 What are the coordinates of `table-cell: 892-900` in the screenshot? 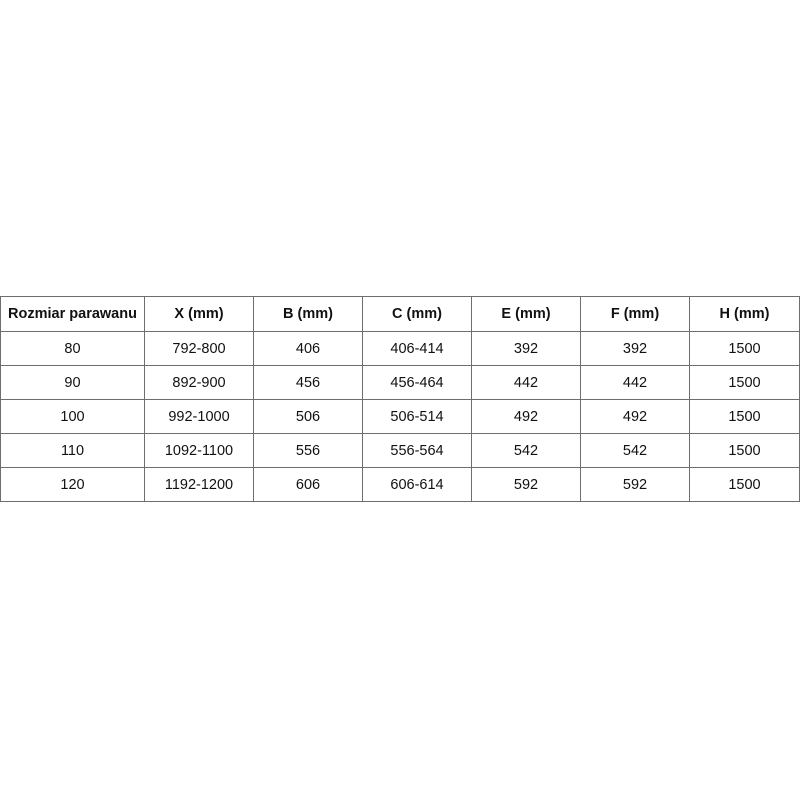 It's located at (199, 382).